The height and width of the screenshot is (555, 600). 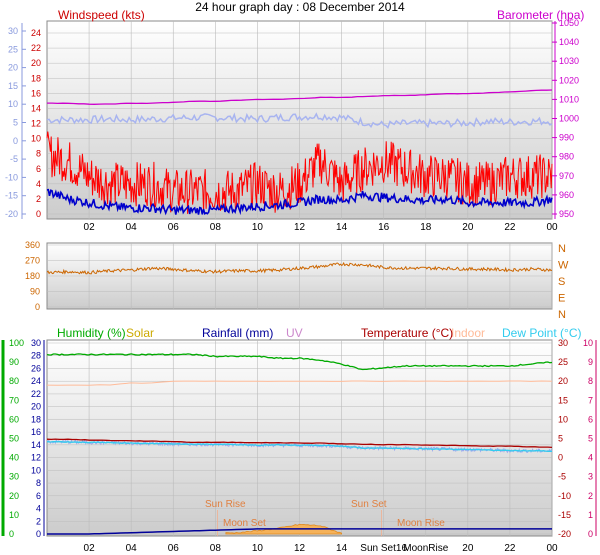 I want to click on wind-tick-label: 14, so click(x=36, y=108).